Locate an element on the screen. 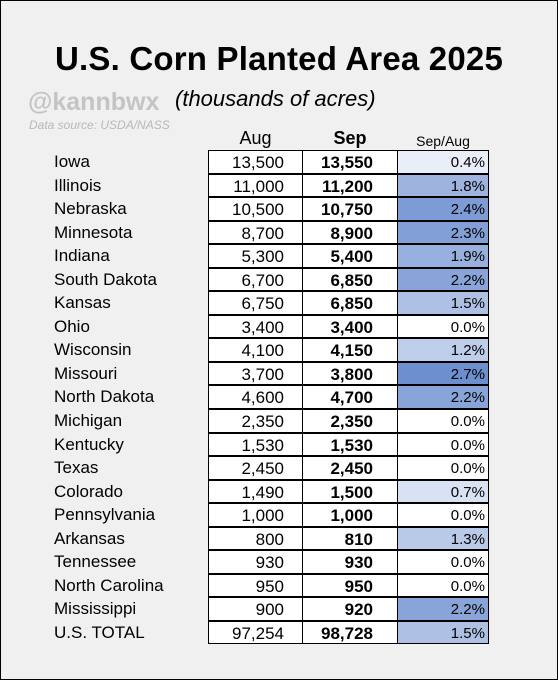 This screenshot has width=558, height=680. sep-value: 4,700 is located at coordinates (350, 397).